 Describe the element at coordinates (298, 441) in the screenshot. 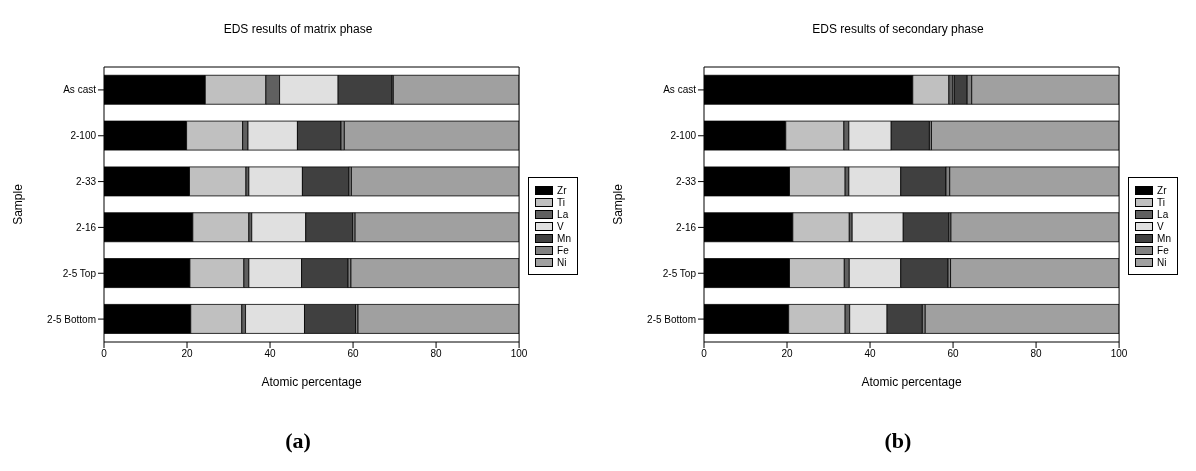

I see `text: (a)` at that location.